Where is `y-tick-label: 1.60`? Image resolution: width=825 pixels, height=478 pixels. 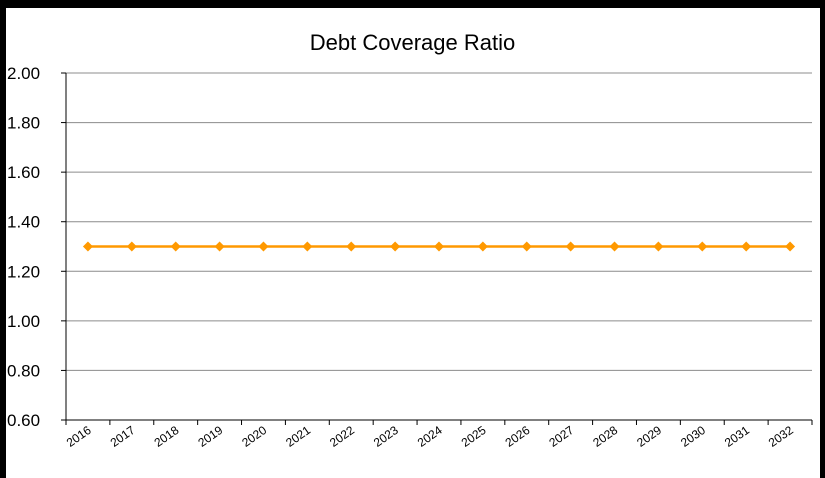
y-tick-label: 1.60 is located at coordinates (23, 172).